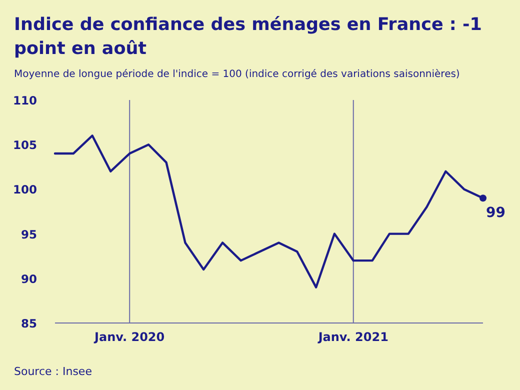 The height and width of the screenshot is (390, 520). Describe the element at coordinates (129, 337) in the screenshot. I see `x-tick-label: Janv. 2020` at that location.